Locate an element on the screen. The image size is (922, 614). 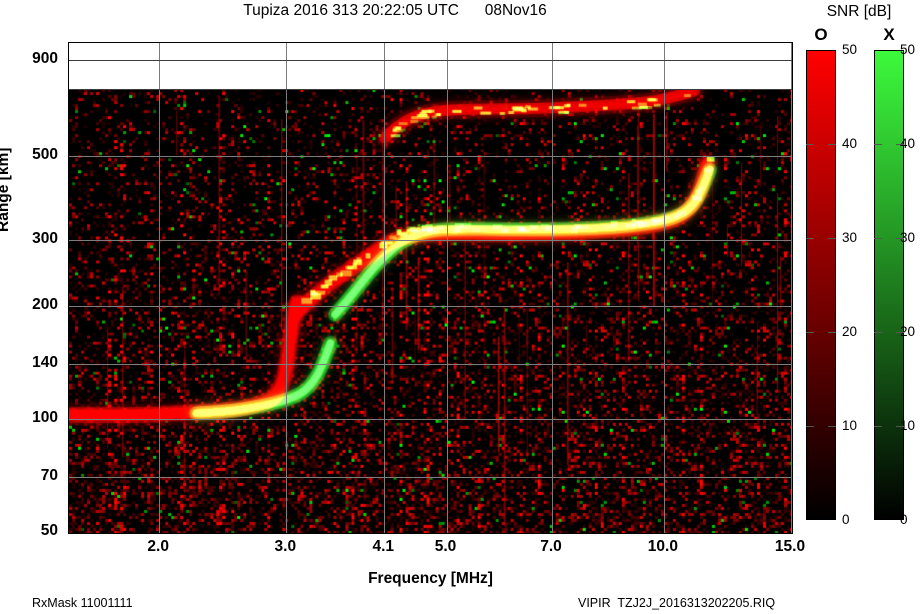
y-tick-label-100: 100 is located at coordinates (45, 417).